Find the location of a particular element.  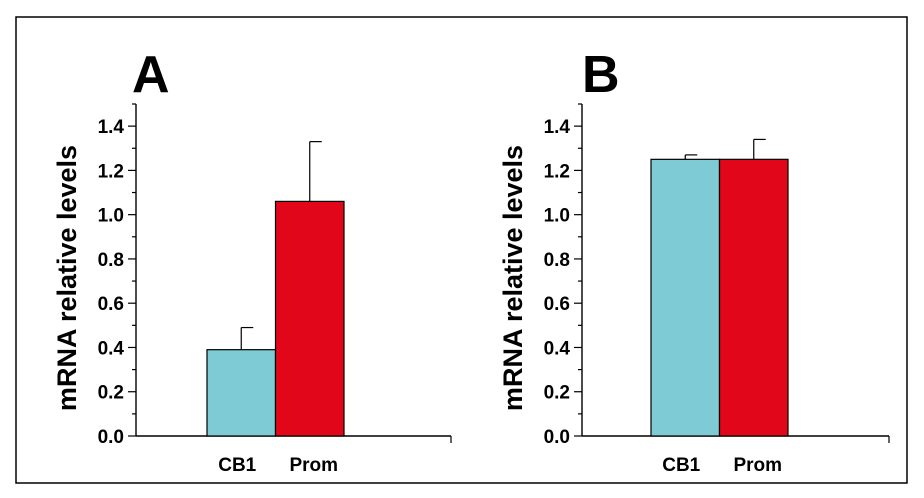

panel-a-error-bars is located at coordinates (281, 245).